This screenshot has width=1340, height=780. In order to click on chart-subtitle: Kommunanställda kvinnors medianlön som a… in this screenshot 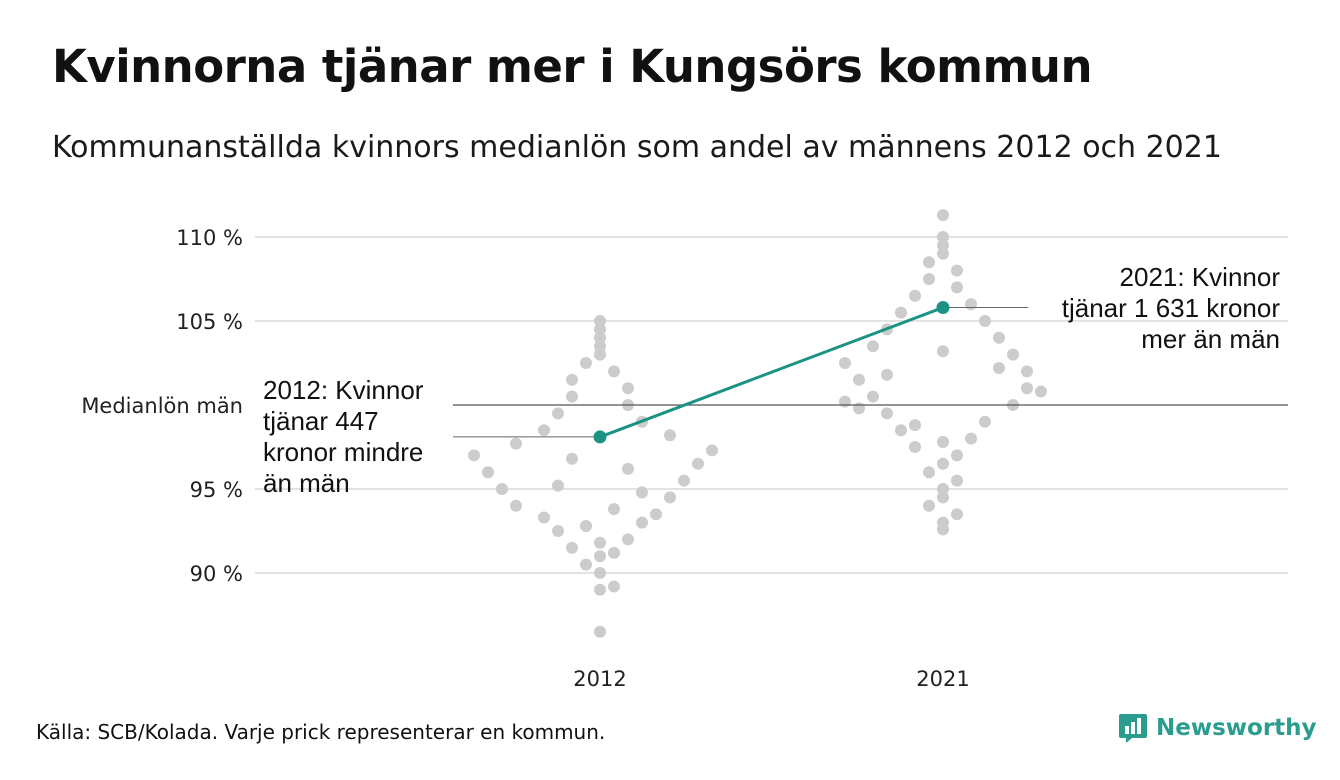, I will do `click(637, 147)`.